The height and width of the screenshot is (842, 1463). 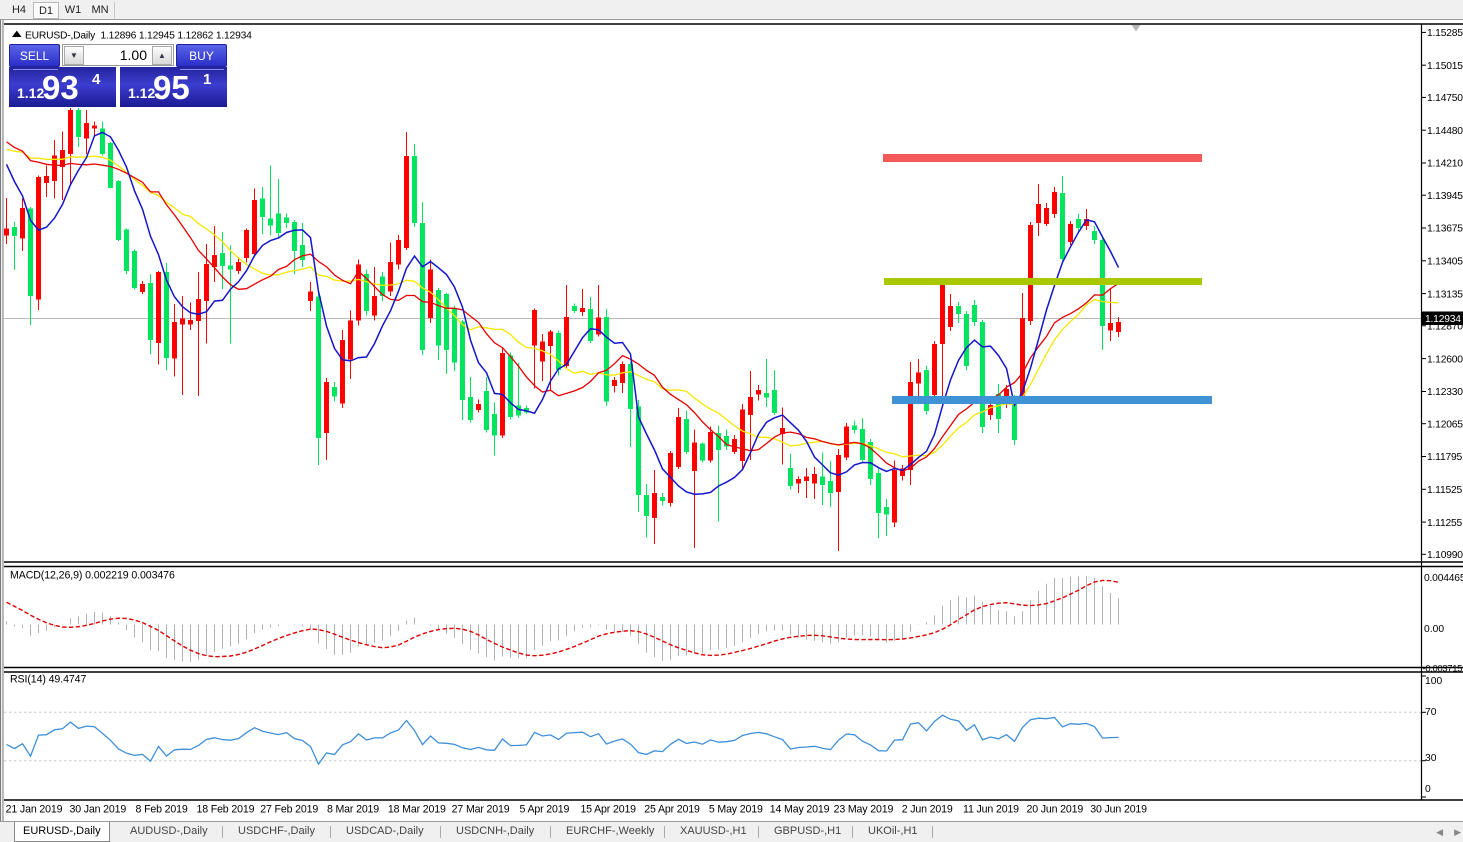 I want to click on svg-text: 1.15015, so click(x=1445, y=66).